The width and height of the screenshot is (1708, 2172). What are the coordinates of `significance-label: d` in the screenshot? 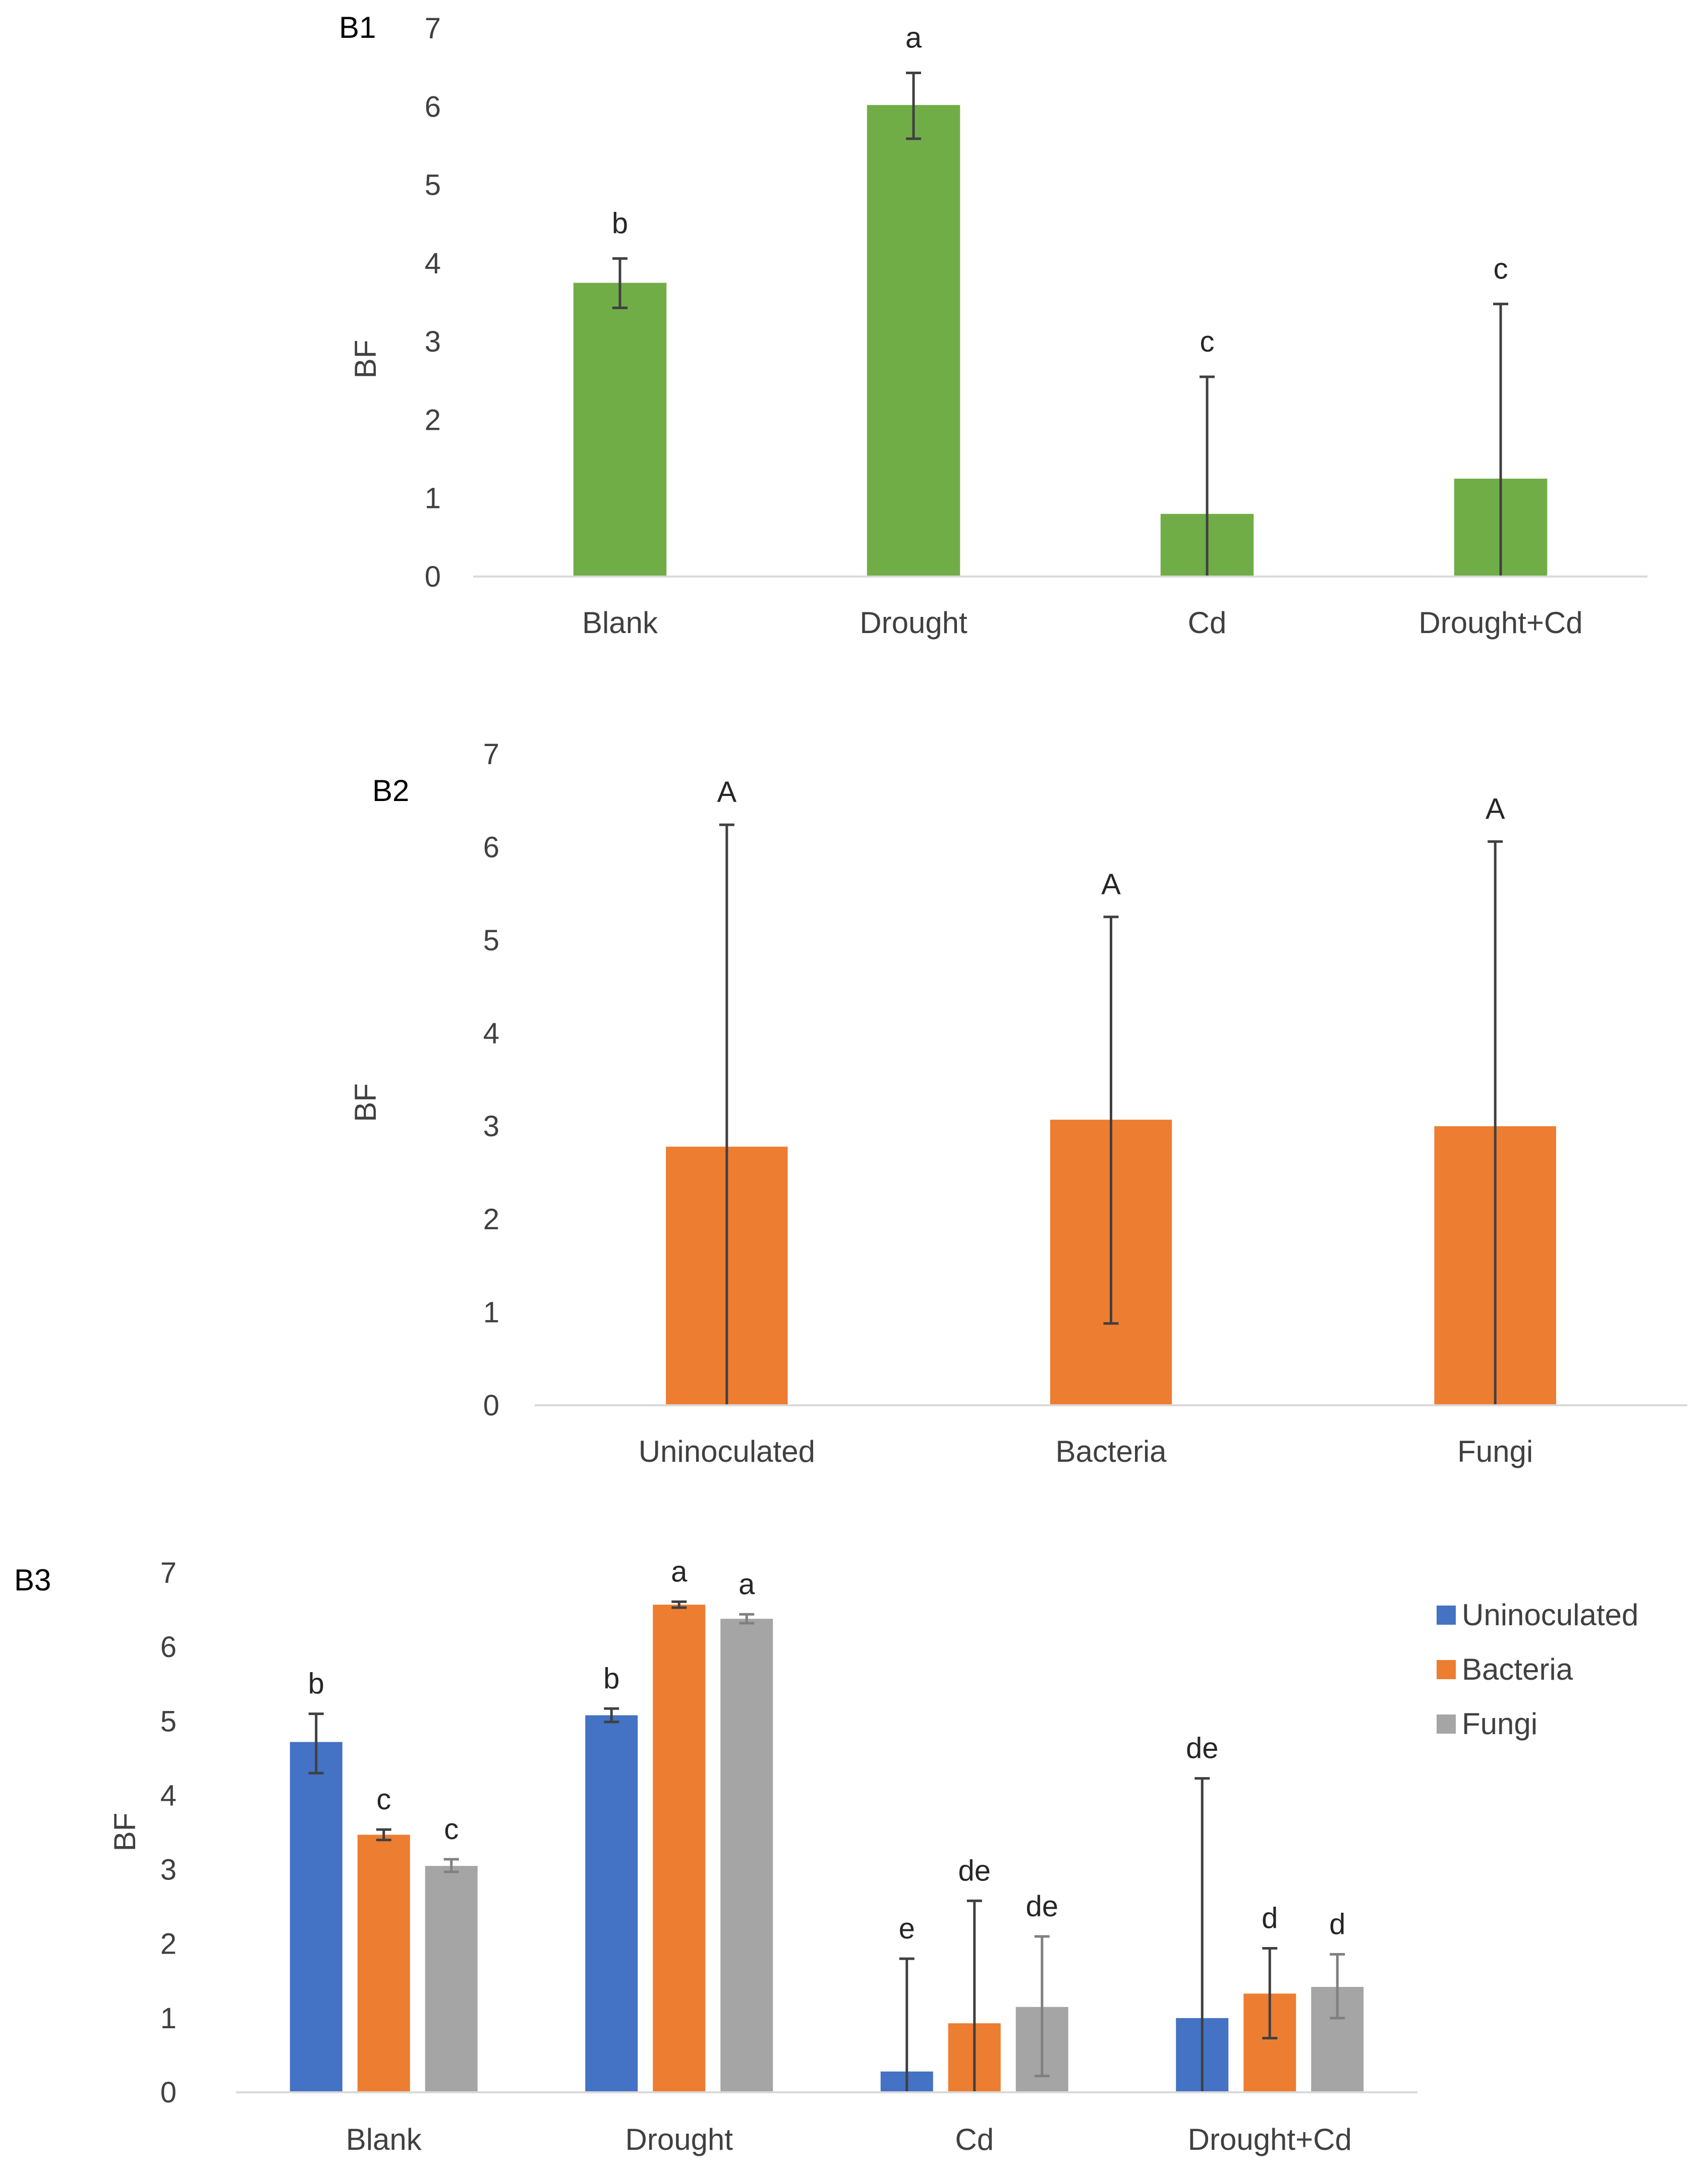 It's located at (1337, 1924).